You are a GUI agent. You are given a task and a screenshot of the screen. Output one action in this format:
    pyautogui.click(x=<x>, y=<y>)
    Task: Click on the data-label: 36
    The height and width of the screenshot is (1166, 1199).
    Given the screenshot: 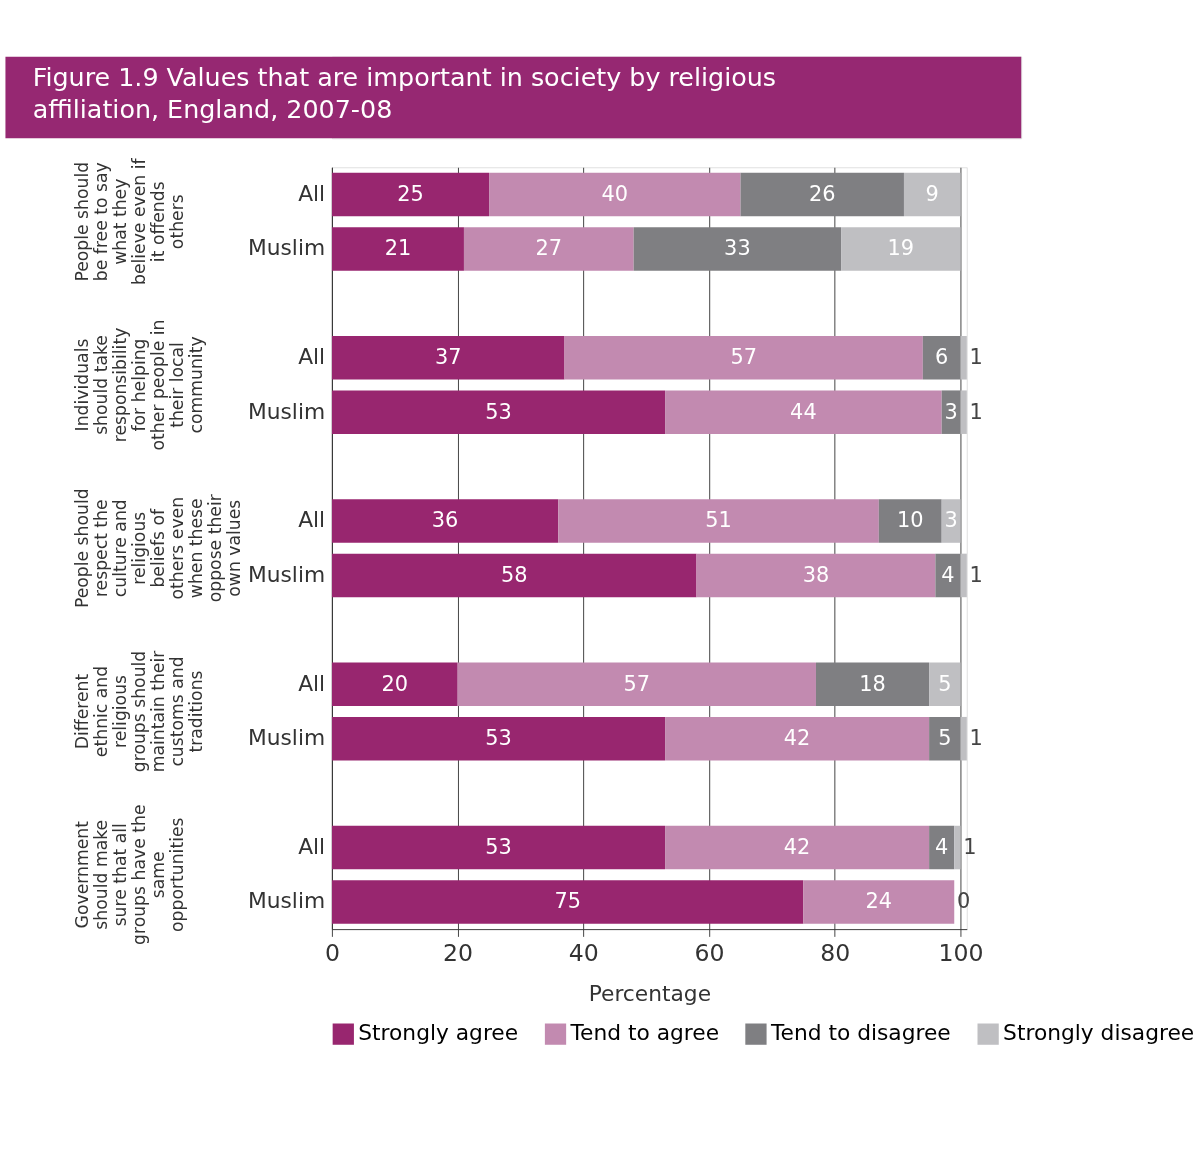 What is the action you would take?
    pyautogui.click(x=445, y=520)
    